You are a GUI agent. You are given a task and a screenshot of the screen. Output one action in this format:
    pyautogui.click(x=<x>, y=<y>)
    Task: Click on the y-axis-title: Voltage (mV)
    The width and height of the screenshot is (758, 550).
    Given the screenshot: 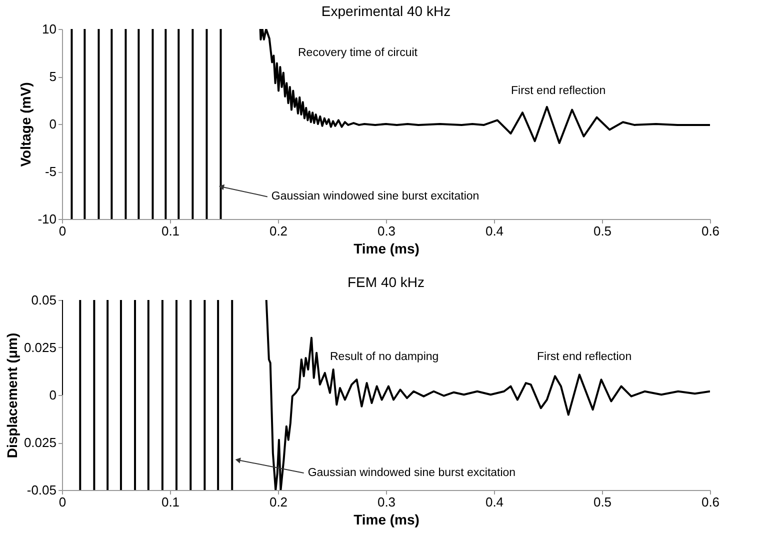 What is the action you would take?
    pyautogui.click(x=26, y=124)
    